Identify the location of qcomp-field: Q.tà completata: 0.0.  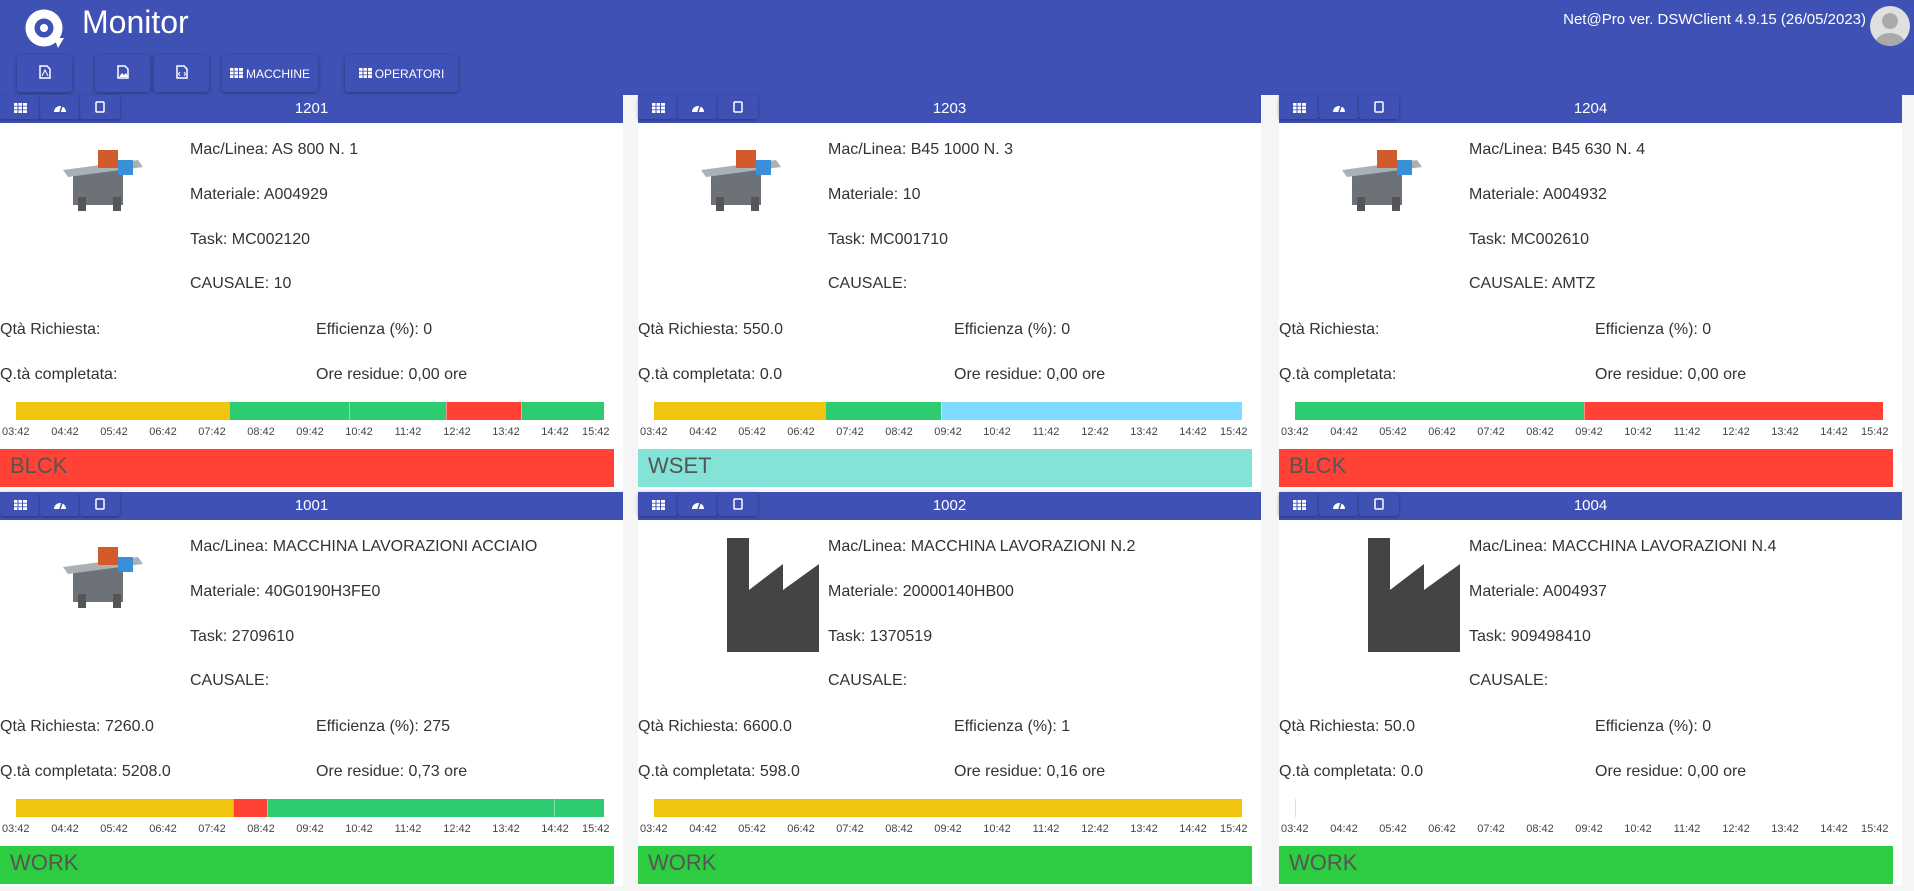
(710, 375).